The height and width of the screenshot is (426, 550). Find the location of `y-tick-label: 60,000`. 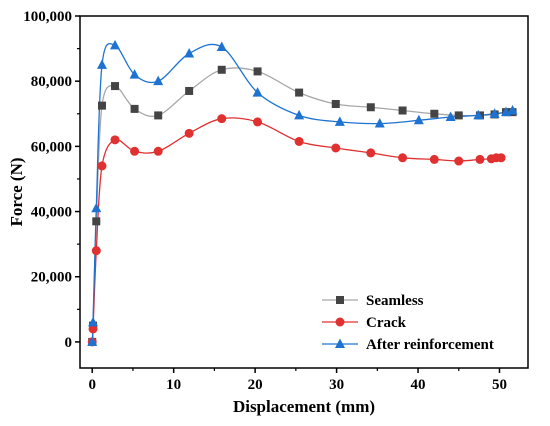

y-tick-label: 60,000 is located at coordinates (51, 147).